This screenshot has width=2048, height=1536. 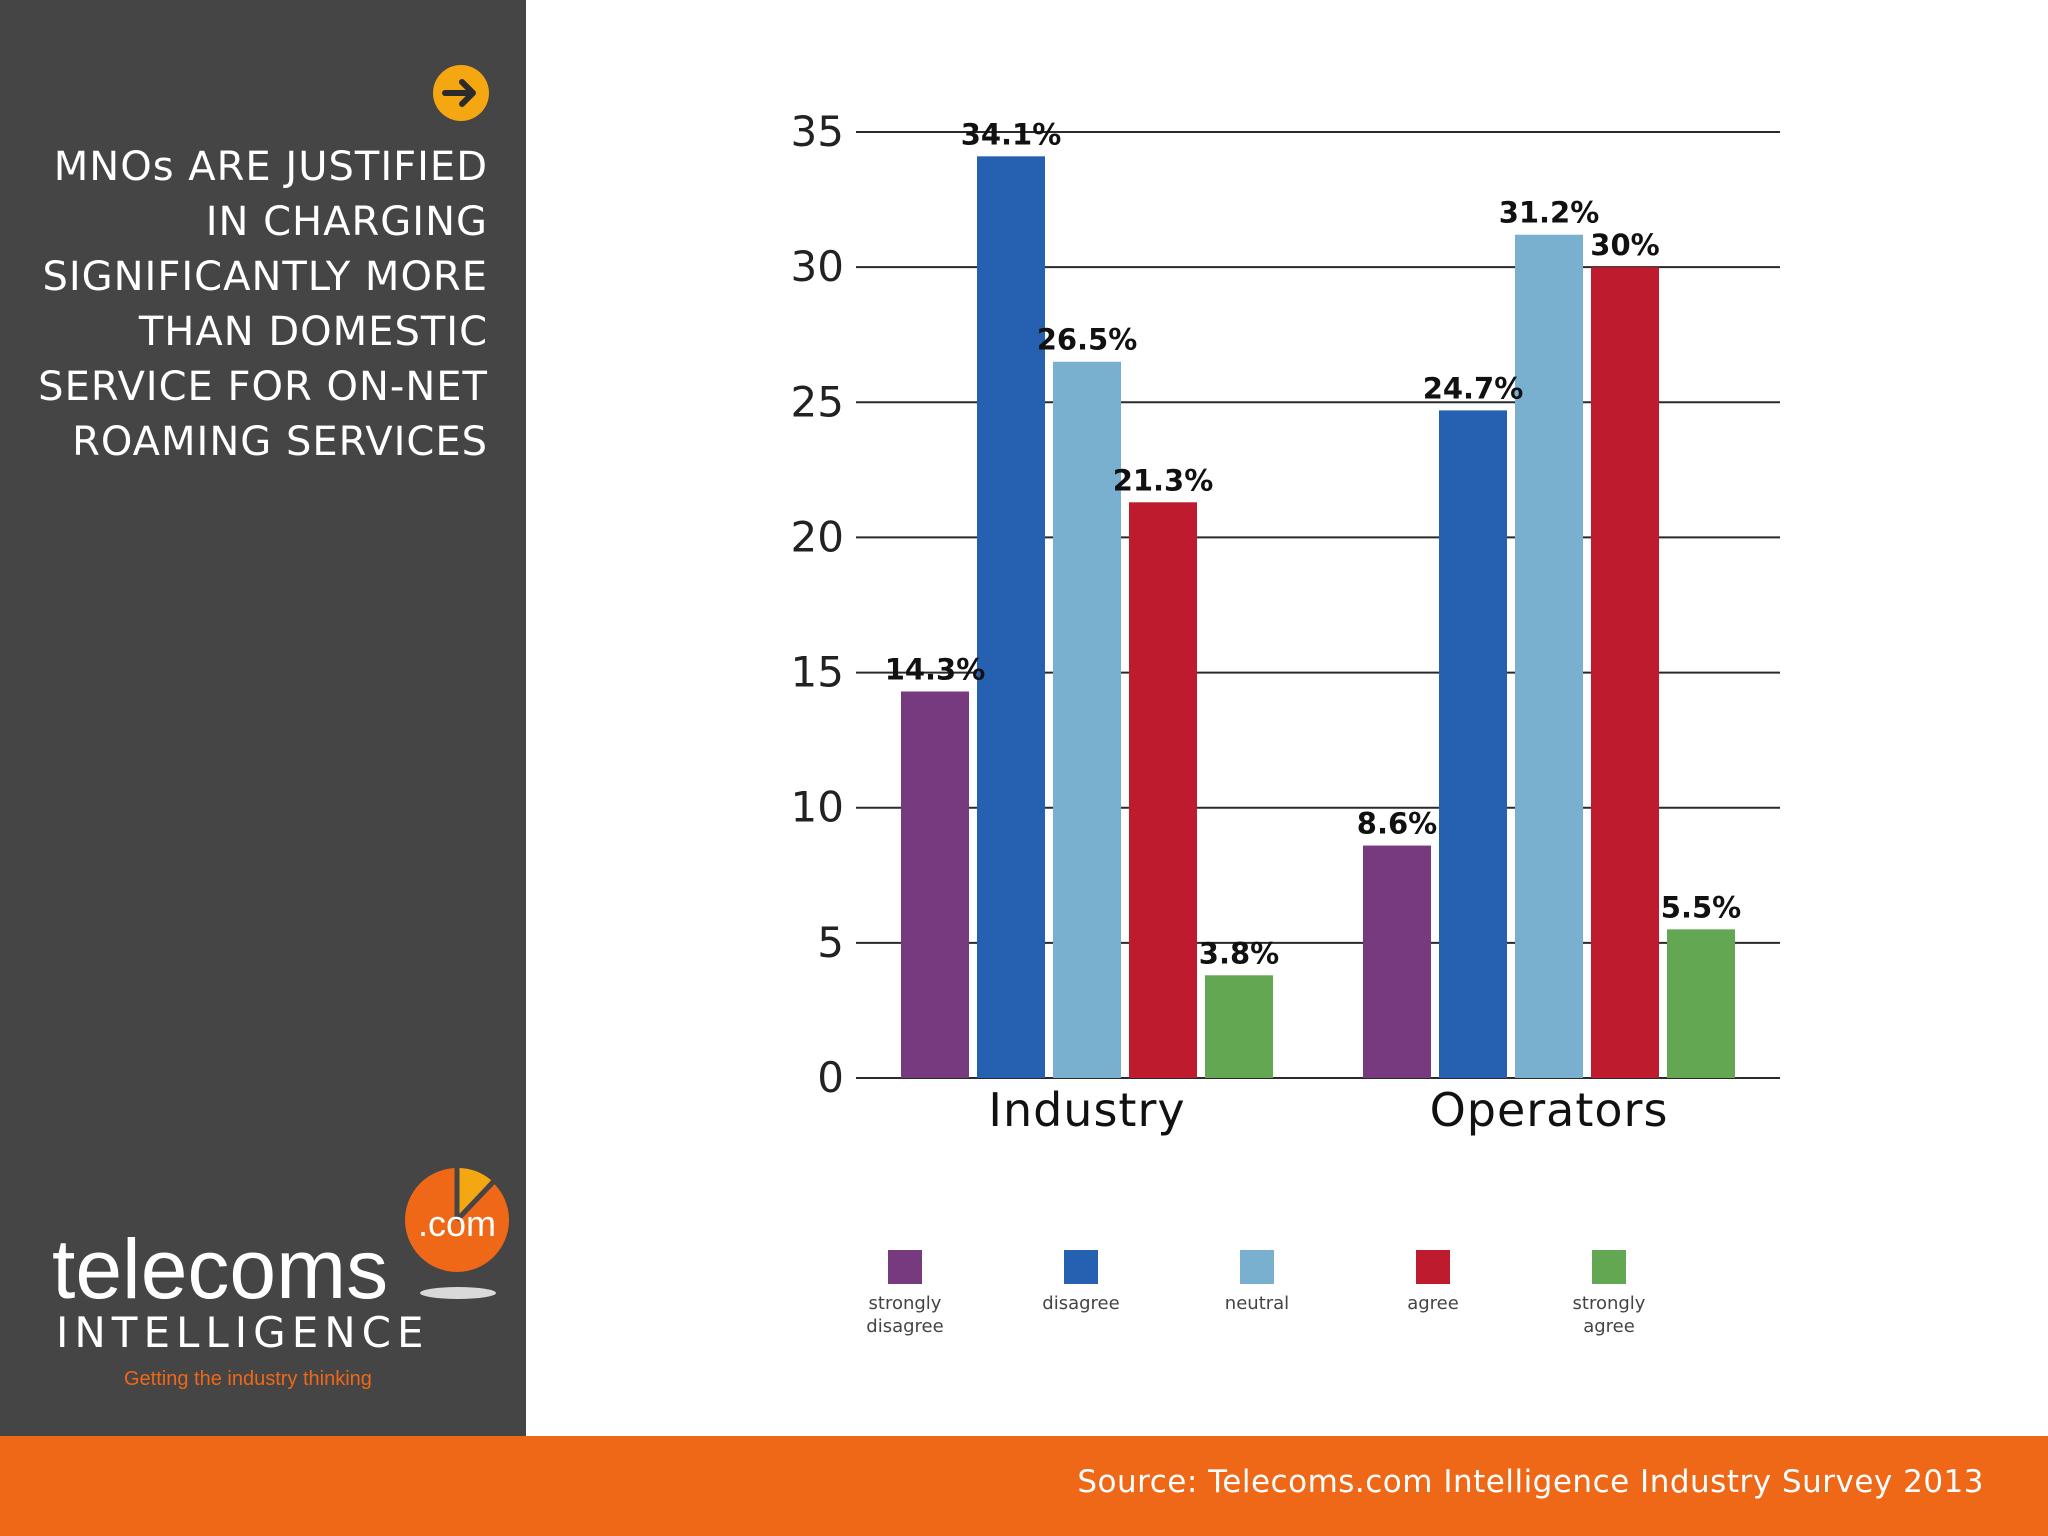 What do you see at coordinates (1473, 744) in the screenshot?
I see `bar-operators-disagree` at bounding box center [1473, 744].